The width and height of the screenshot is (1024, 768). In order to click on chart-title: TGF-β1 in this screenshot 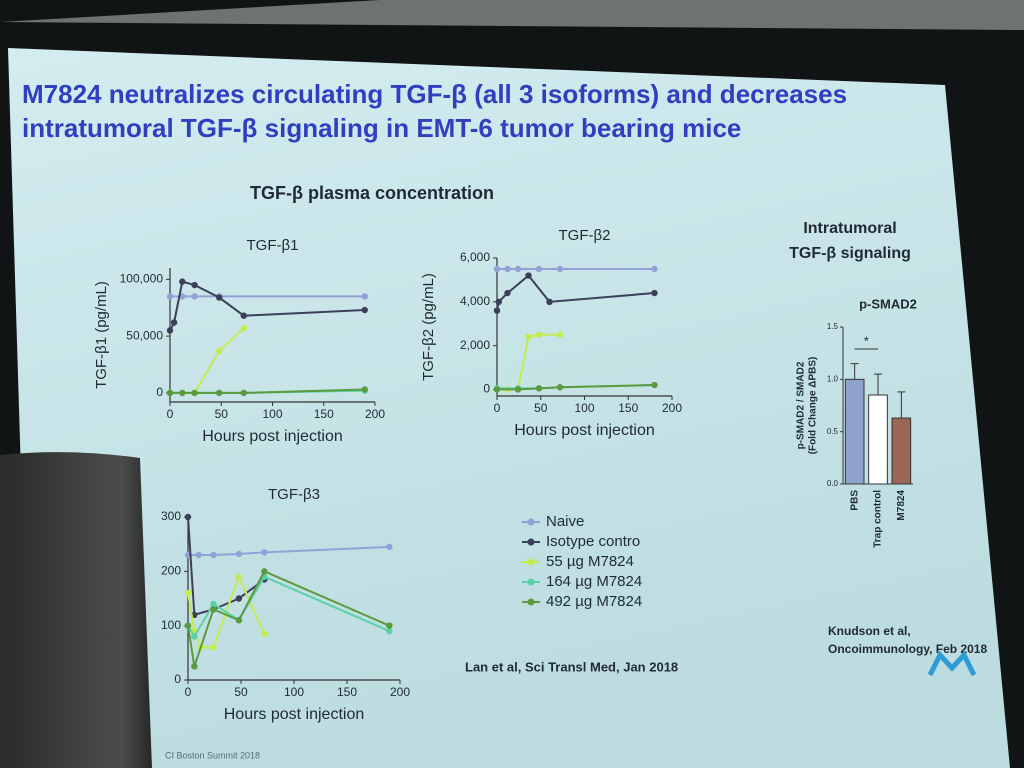, I will do `click(273, 245)`.